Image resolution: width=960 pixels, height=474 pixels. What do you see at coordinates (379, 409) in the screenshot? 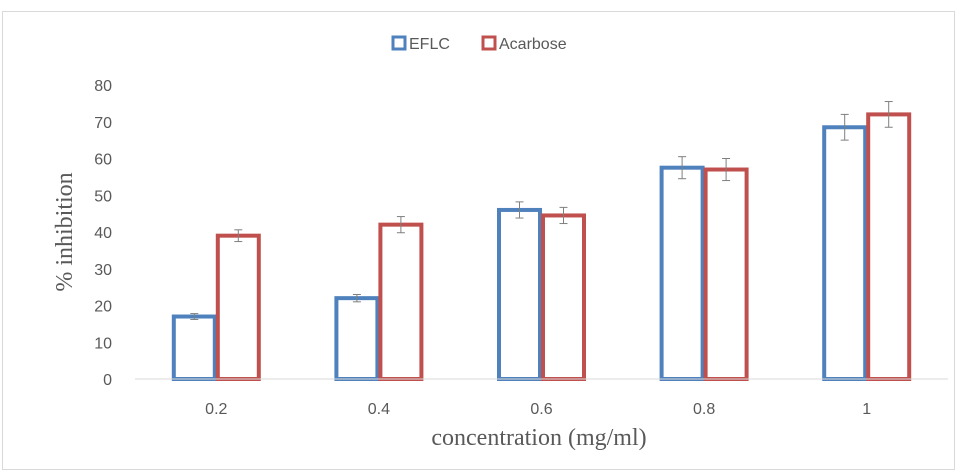
I see `x-tick-label: 0.4` at bounding box center [379, 409].